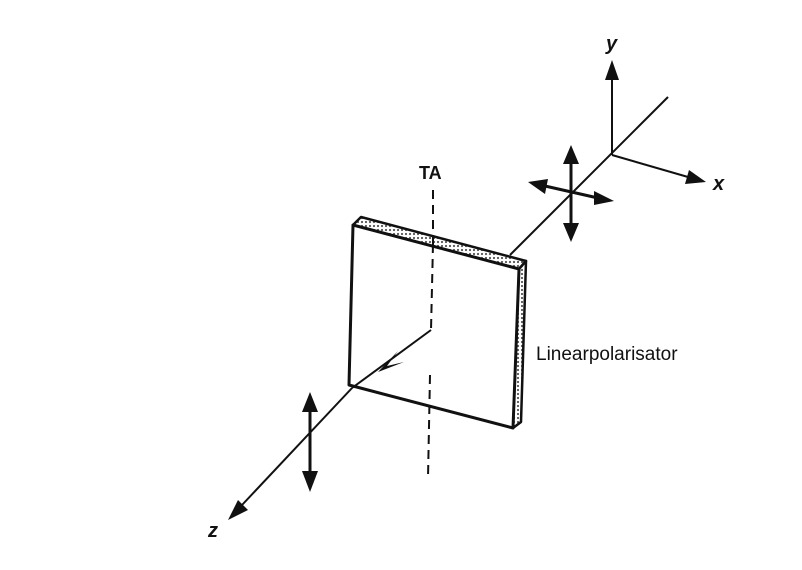 This screenshot has height=570, width=802. What do you see at coordinates (310, 442) in the screenshot?
I see `polarized-light-symbol` at bounding box center [310, 442].